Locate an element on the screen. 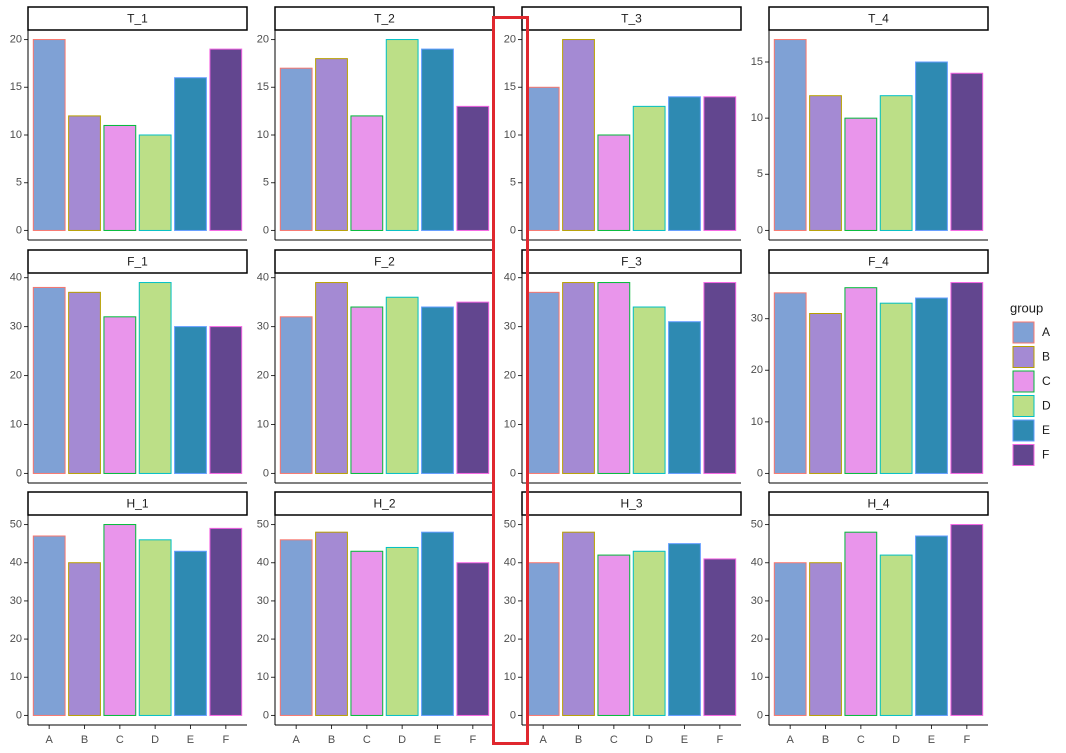  panel-title: F_3 is located at coordinates (631, 262).